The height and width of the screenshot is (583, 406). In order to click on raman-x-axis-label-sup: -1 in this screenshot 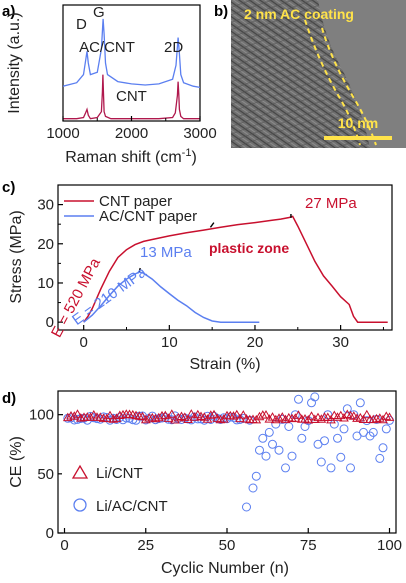, I will do `click(187, 153)`.